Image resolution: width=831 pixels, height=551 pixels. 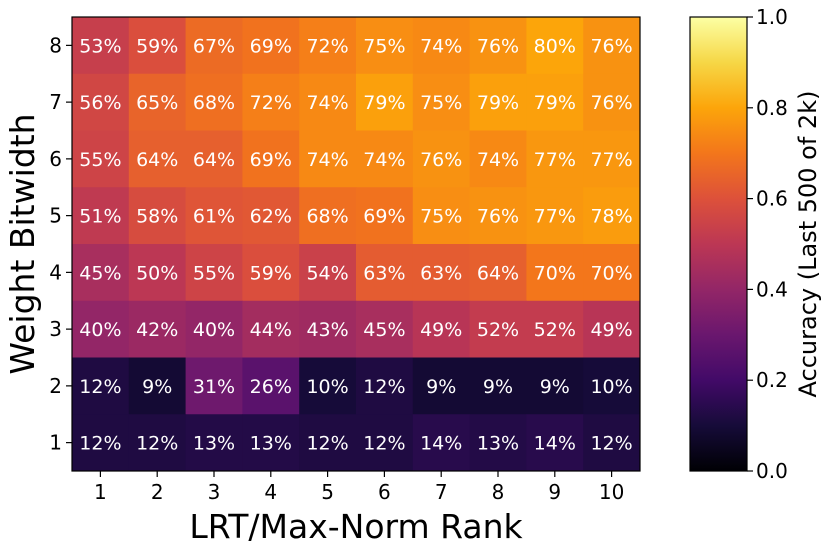 I want to click on cell-value-label: 51%, so click(x=100, y=217).